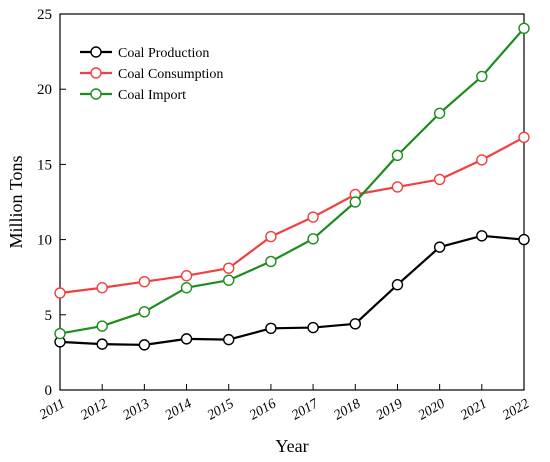 The image size is (550, 462). Describe the element at coordinates (432, 409) in the screenshot. I see `x-tick-label: 2020` at that location.